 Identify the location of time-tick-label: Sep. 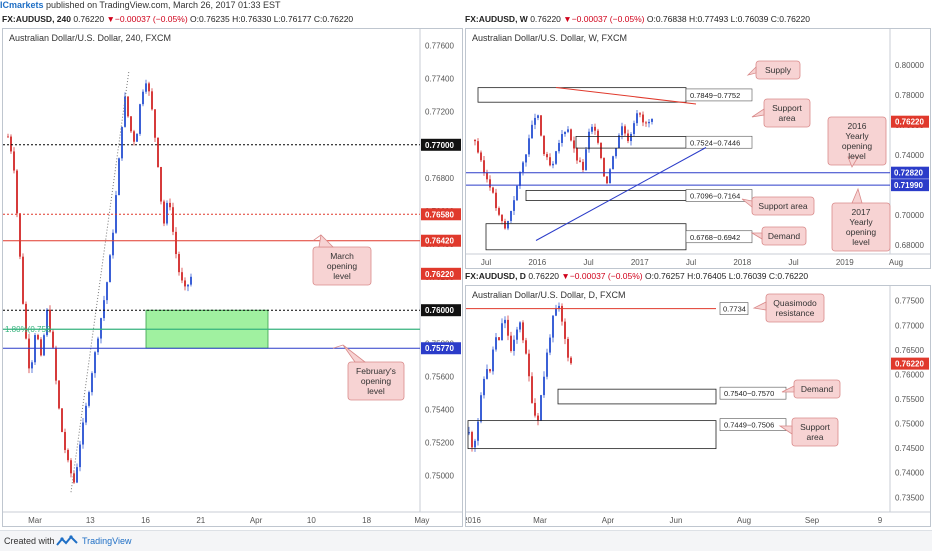
(812, 520).